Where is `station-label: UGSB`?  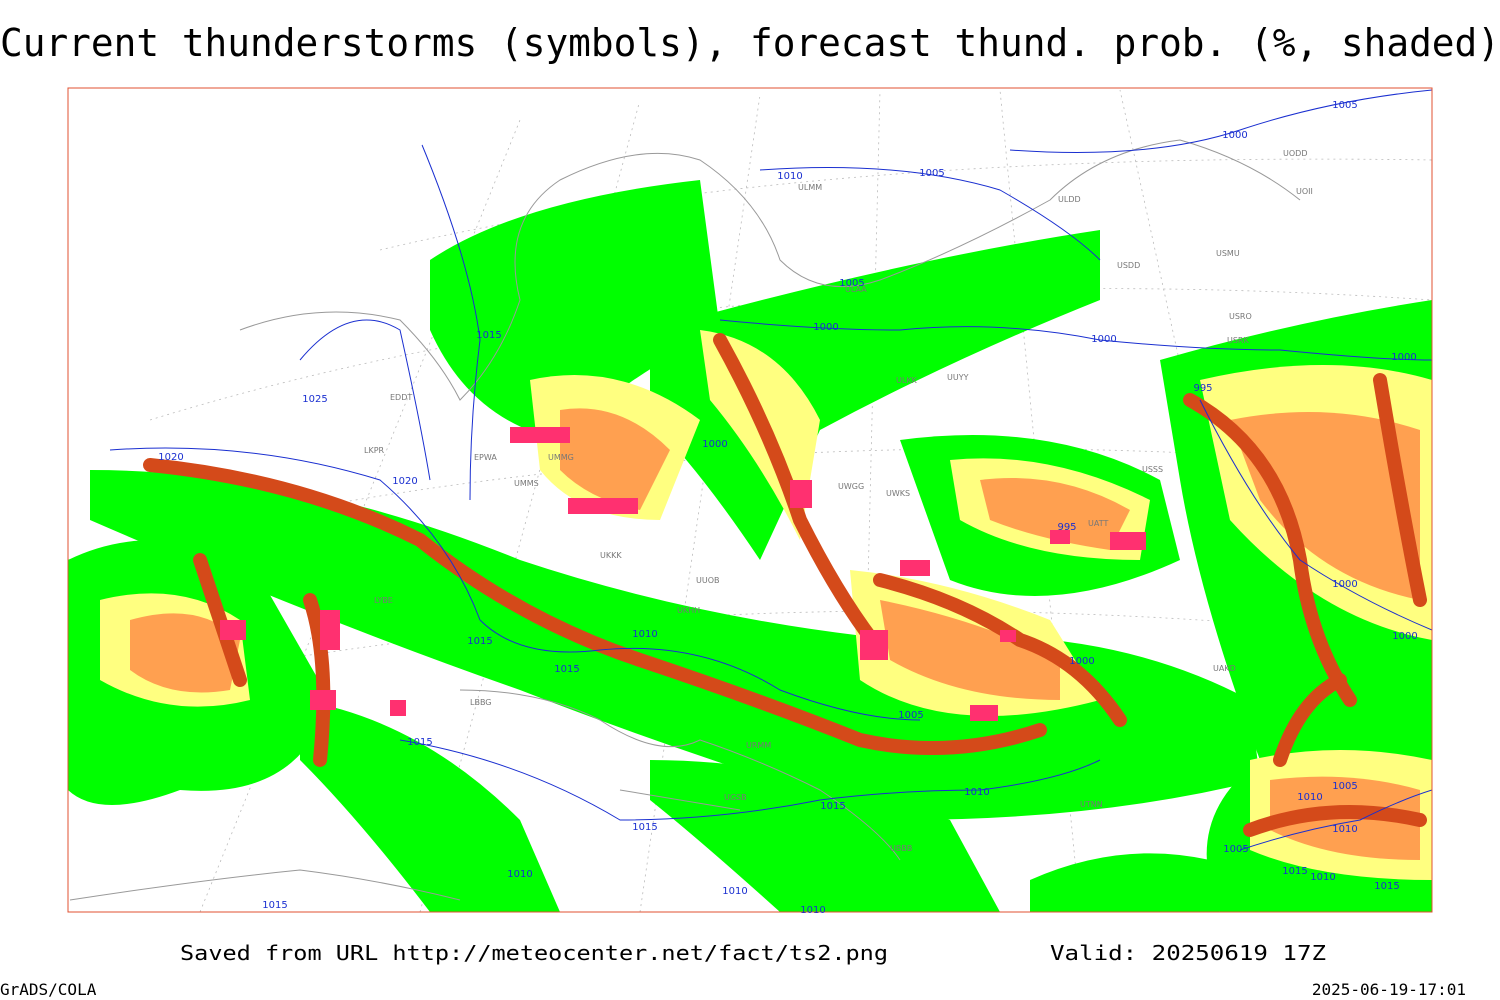 station-label: UGSB is located at coordinates (735, 797).